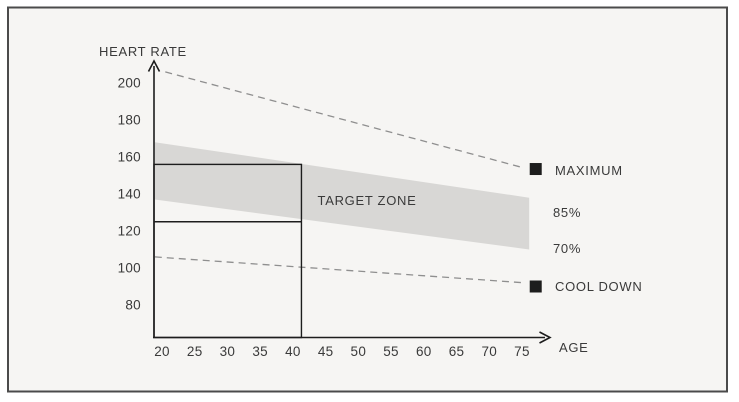  I want to click on x-tick-label: 40, so click(293, 351).